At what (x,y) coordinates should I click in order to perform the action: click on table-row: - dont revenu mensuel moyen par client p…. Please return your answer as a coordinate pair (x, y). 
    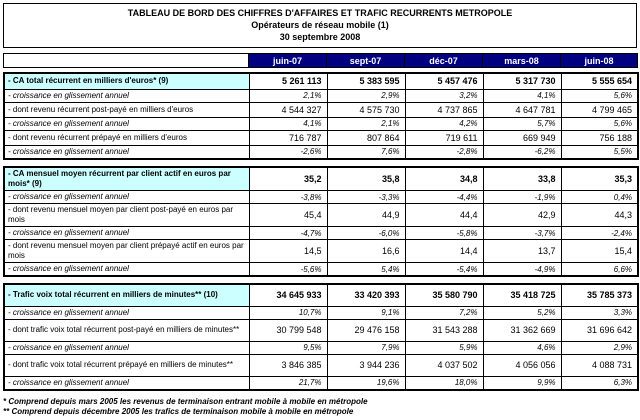
    Looking at the image, I should click on (321, 215).